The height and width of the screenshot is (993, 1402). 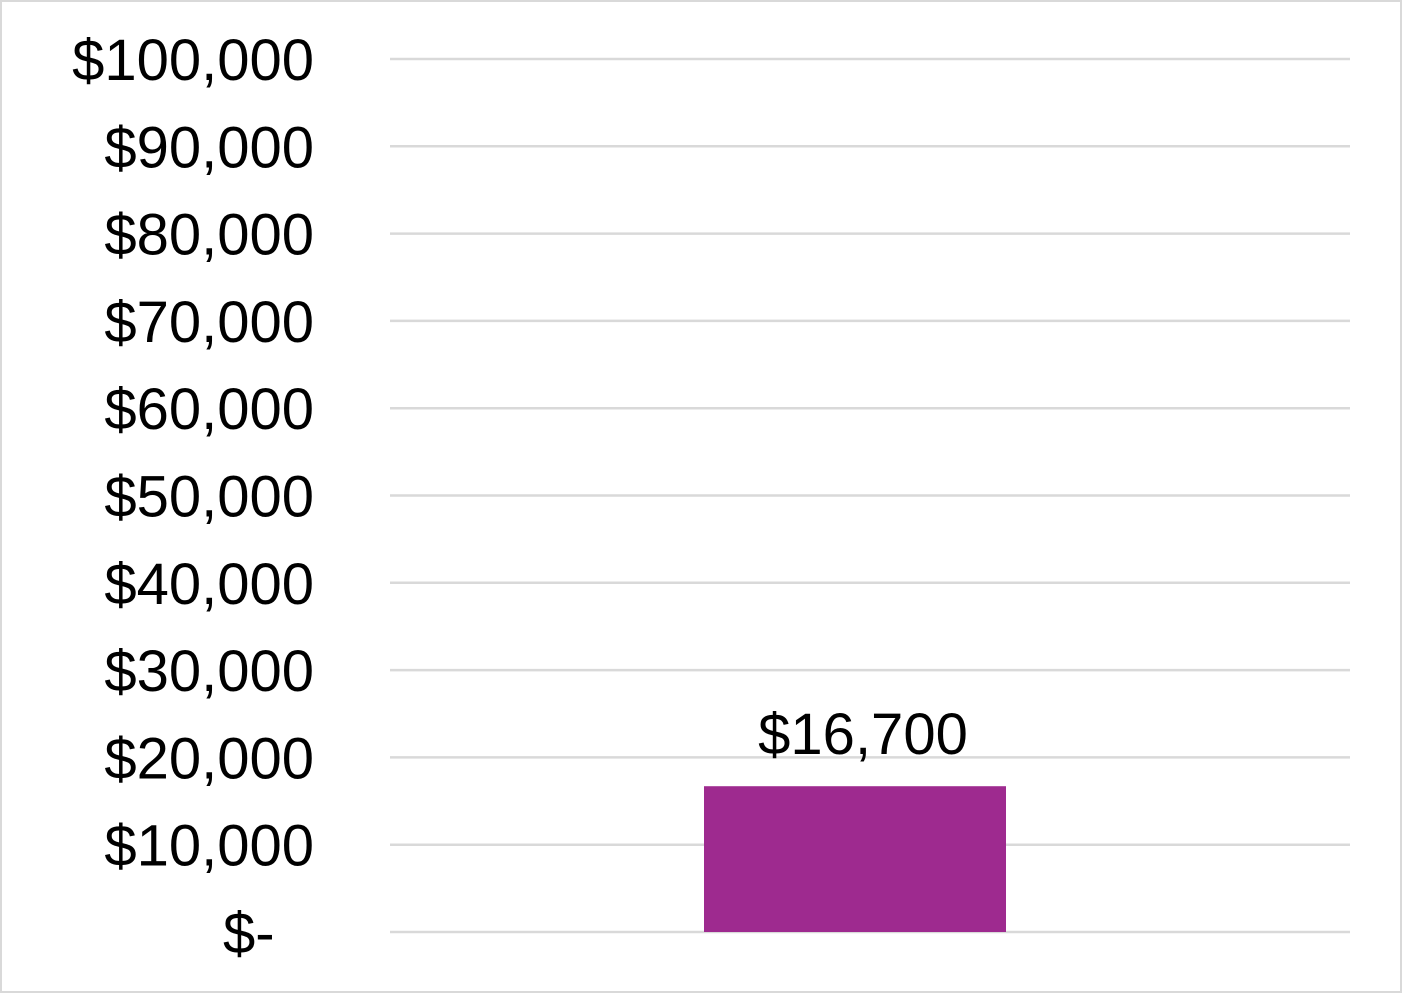 I want to click on bar-data-label: $16,700, so click(x=863, y=734).